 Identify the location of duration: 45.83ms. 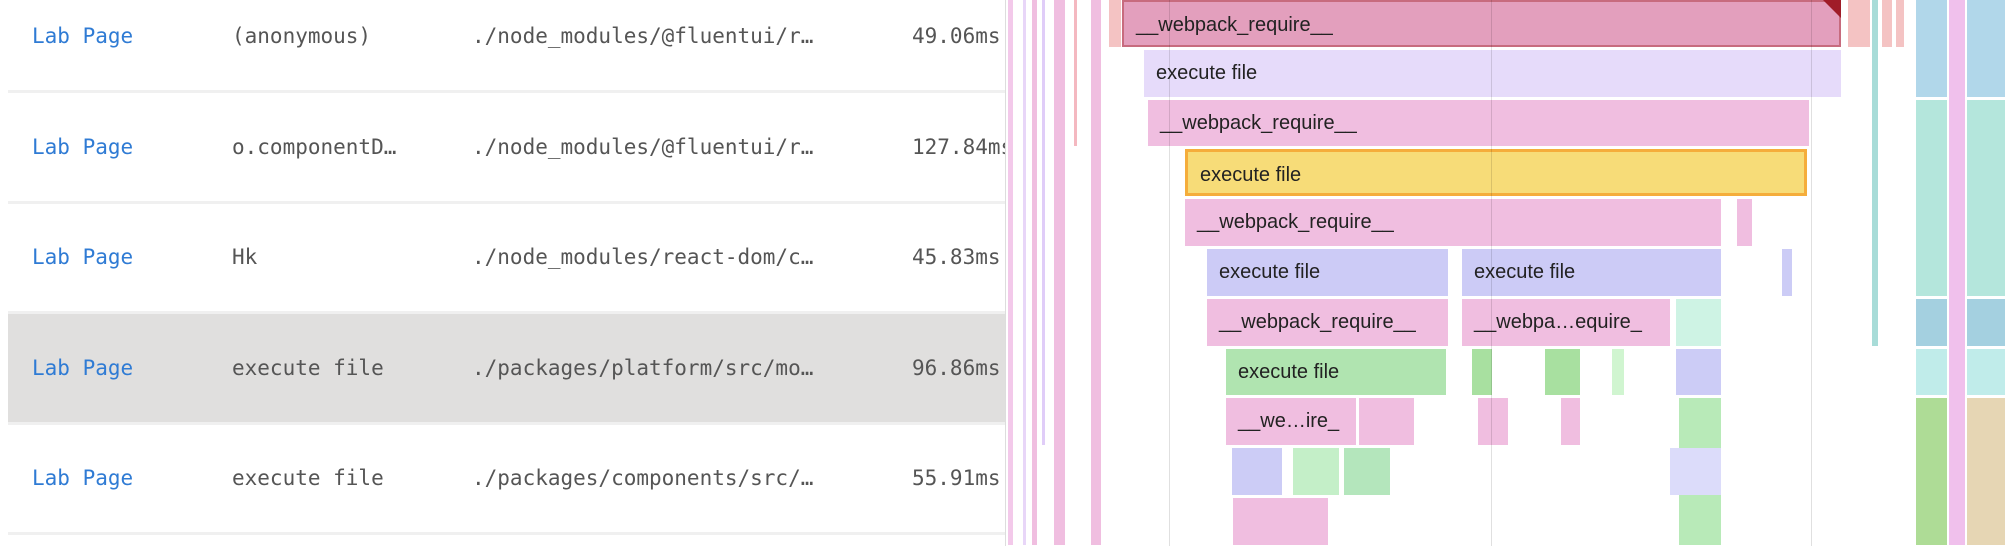
(956, 257).